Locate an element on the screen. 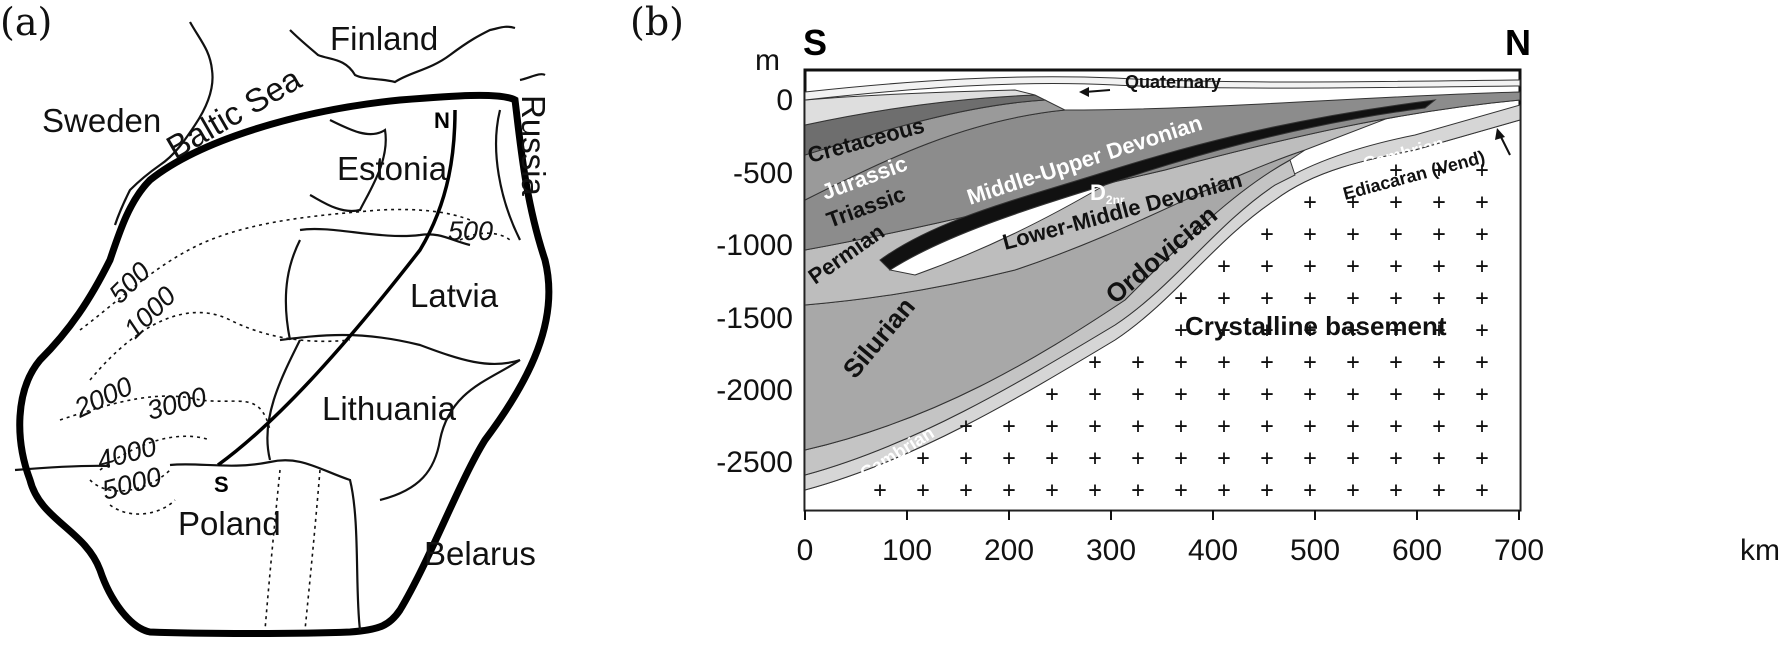 The width and height of the screenshot is (1790, 663). sweden-coast is located at coordinates (163, 123).